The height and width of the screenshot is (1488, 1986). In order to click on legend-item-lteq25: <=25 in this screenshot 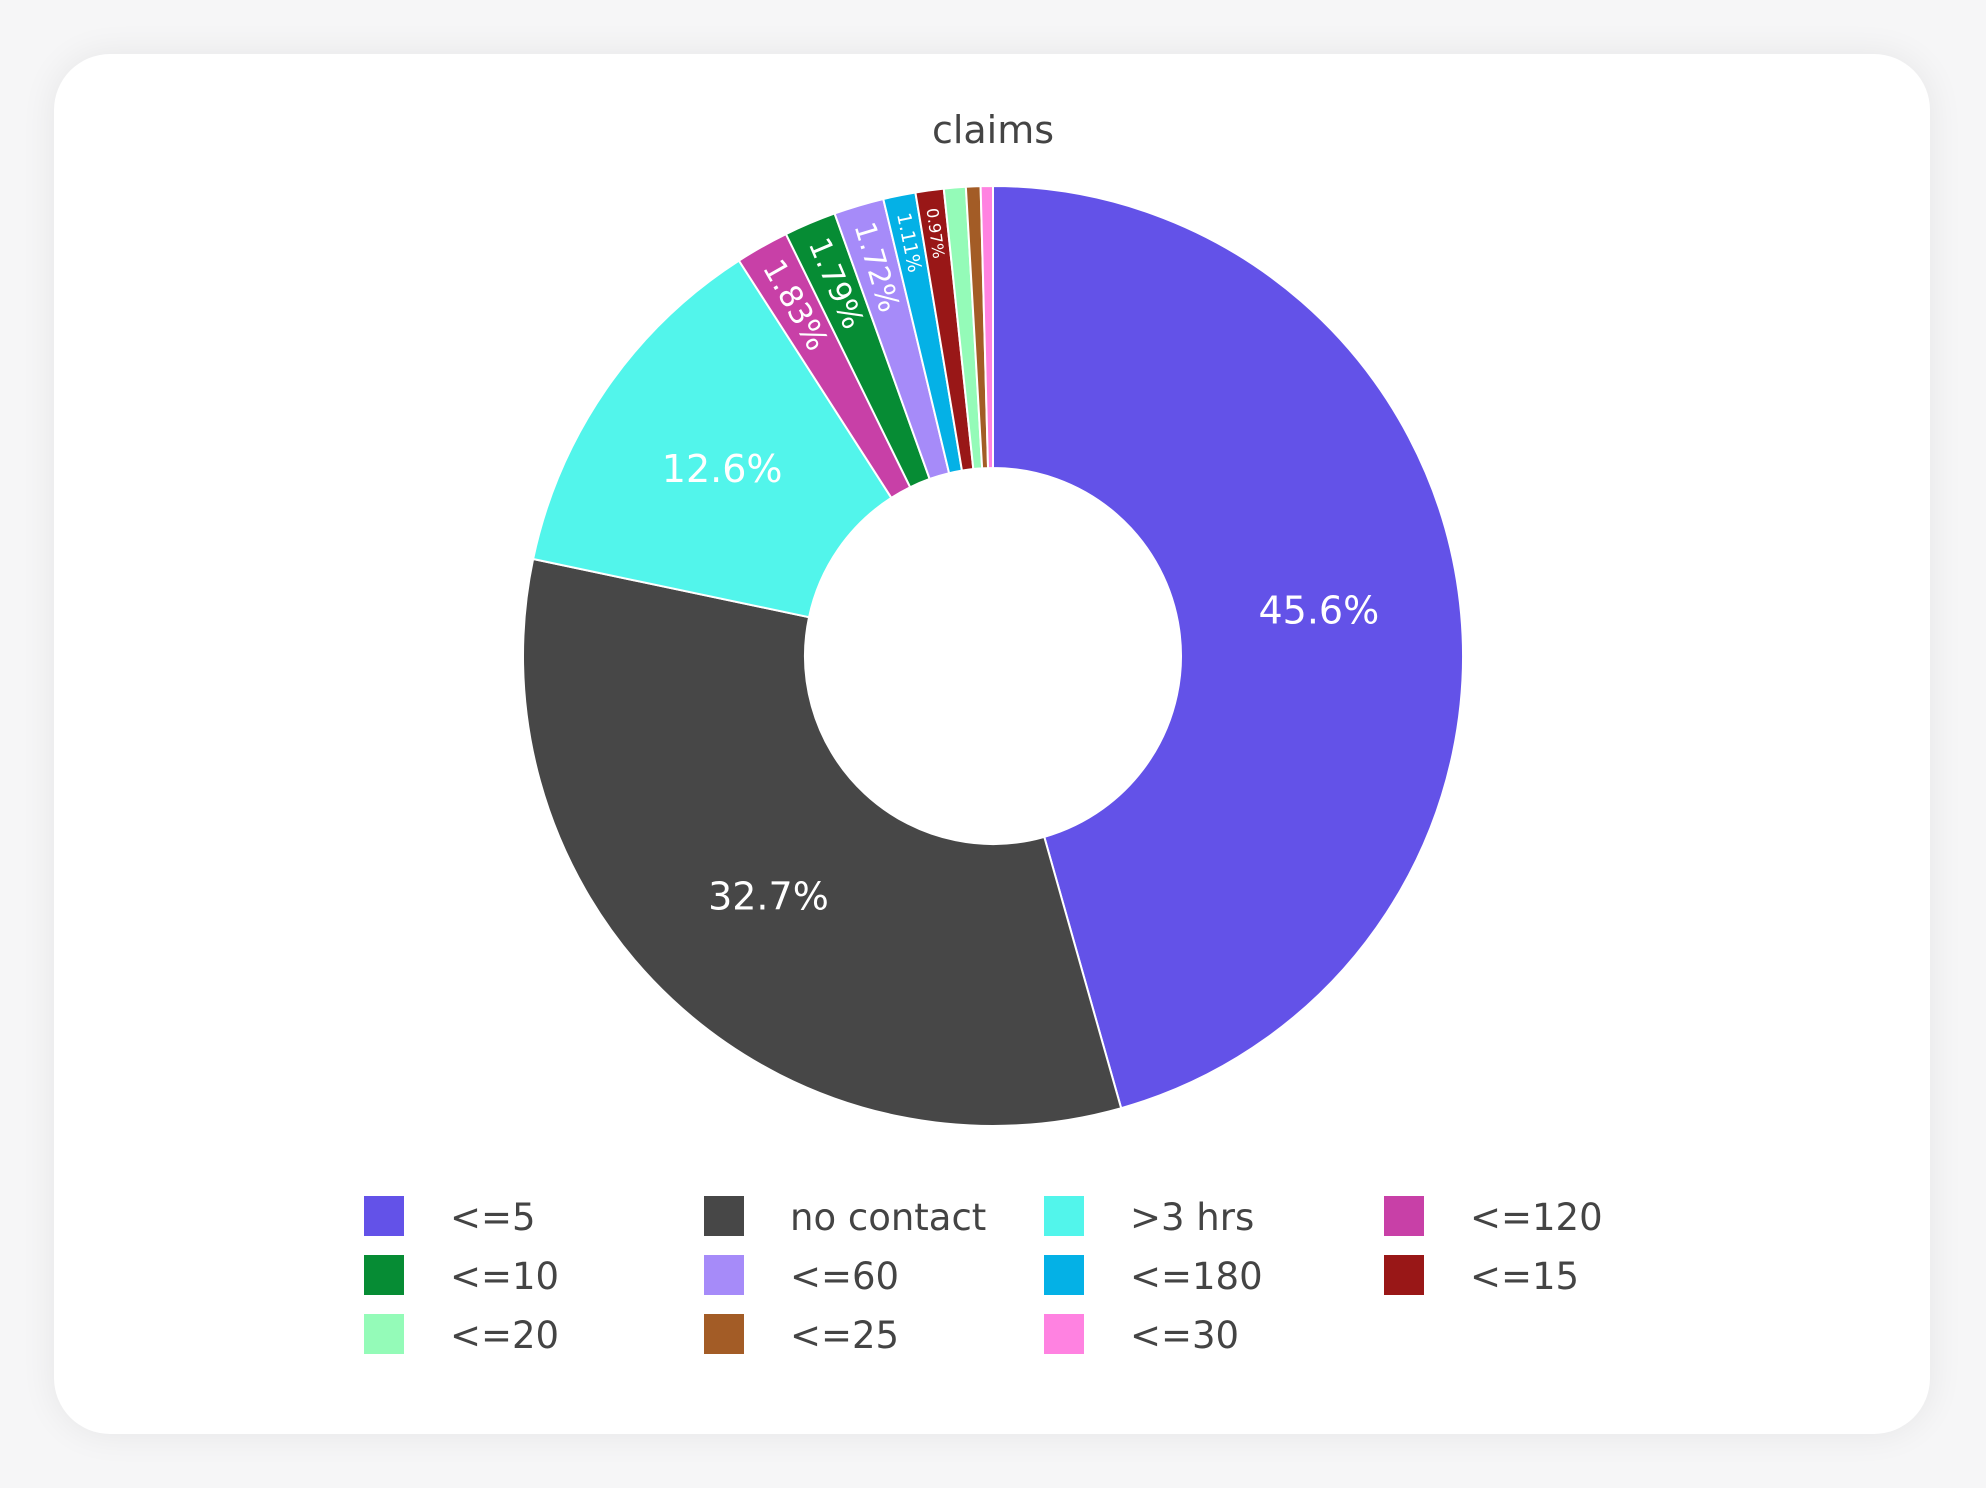, I will do `click(874, 1343)`.